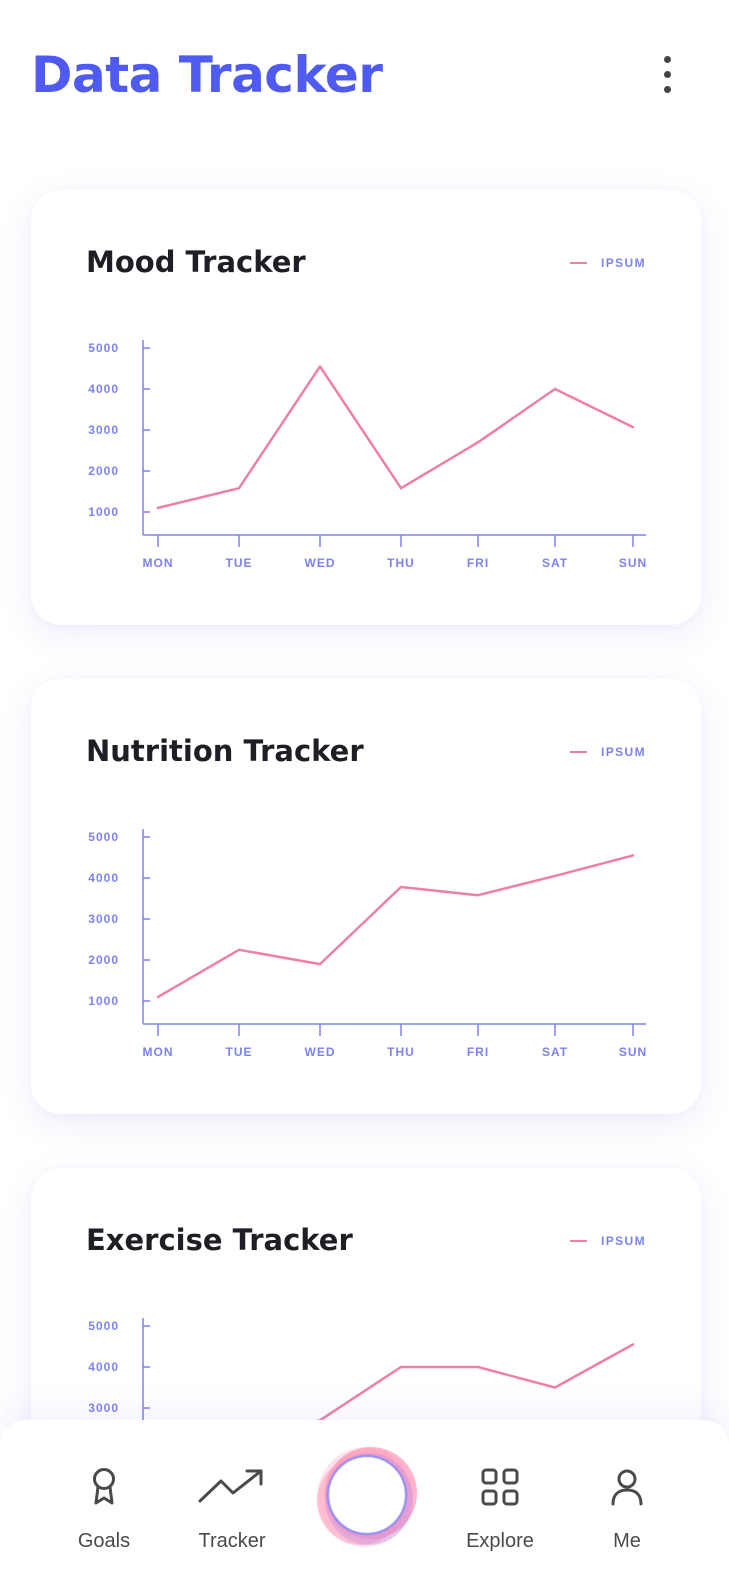 The width and height of the screenshot is (729, 1575). What do you see at coordinates (627, 1541) in the screenshot?
I see `nav-label: Me` at bounding box center [627, 1541].